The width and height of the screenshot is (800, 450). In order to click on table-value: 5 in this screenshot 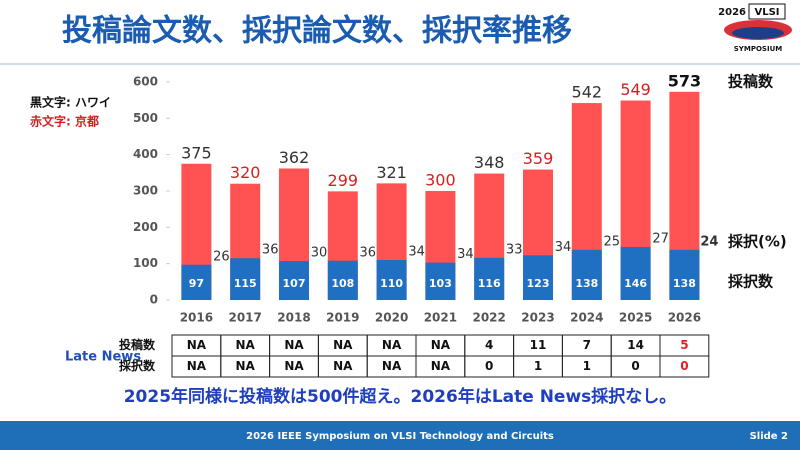, I will do `click(684, 345)`.